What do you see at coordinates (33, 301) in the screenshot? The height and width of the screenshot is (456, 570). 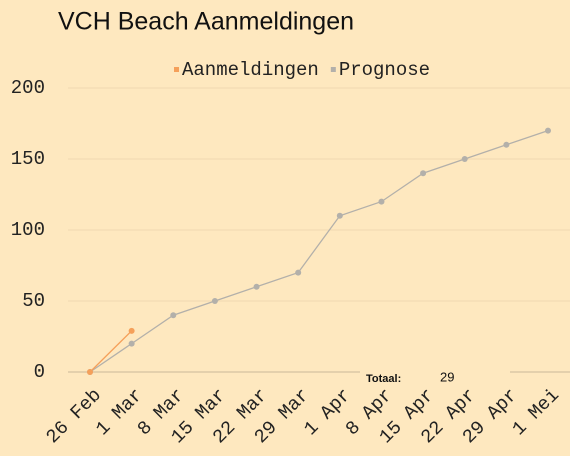 I see `y-tick-label: 50` at bounding box center [33, 301].